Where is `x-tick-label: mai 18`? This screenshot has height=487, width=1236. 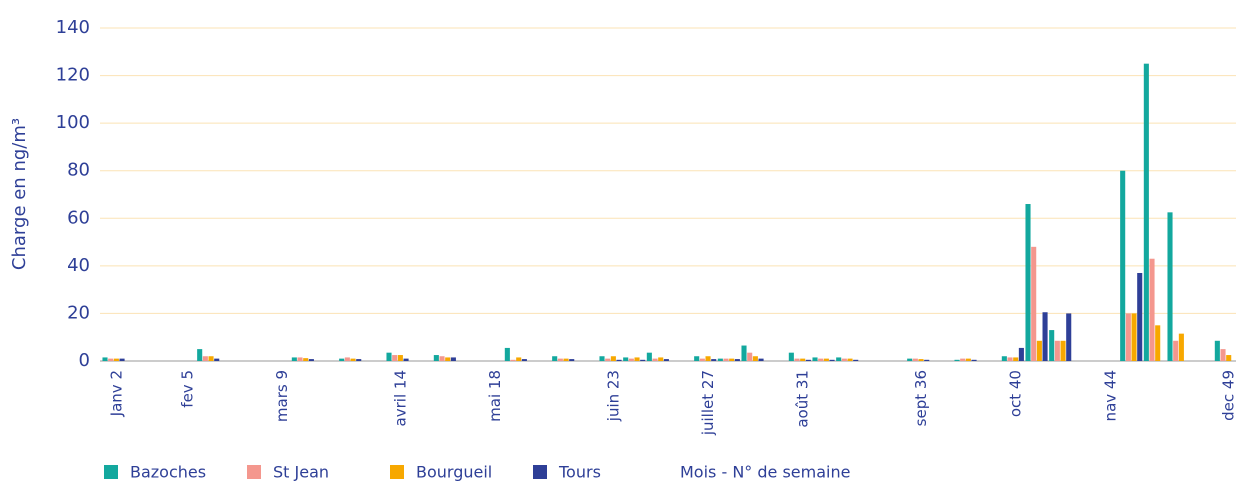 x-tick-label: mai 18 is located at coordinates (495, 396).